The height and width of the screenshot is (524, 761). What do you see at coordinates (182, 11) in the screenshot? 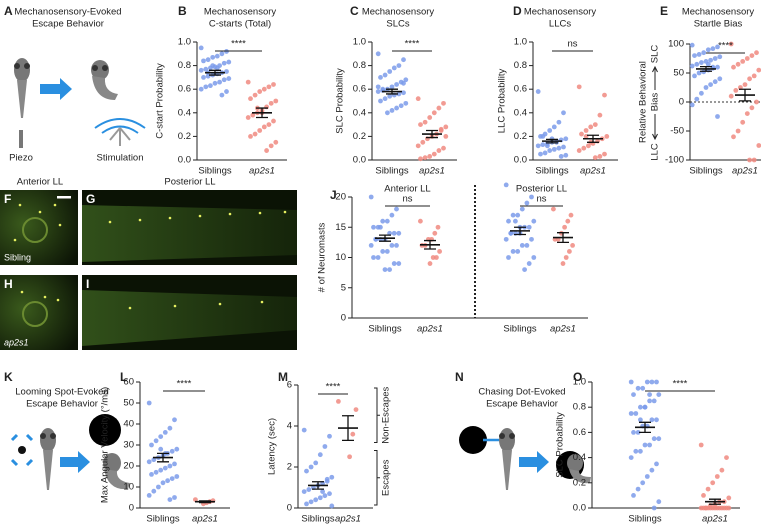
I see `panel-letter: B` at bounding box center [182, 11].